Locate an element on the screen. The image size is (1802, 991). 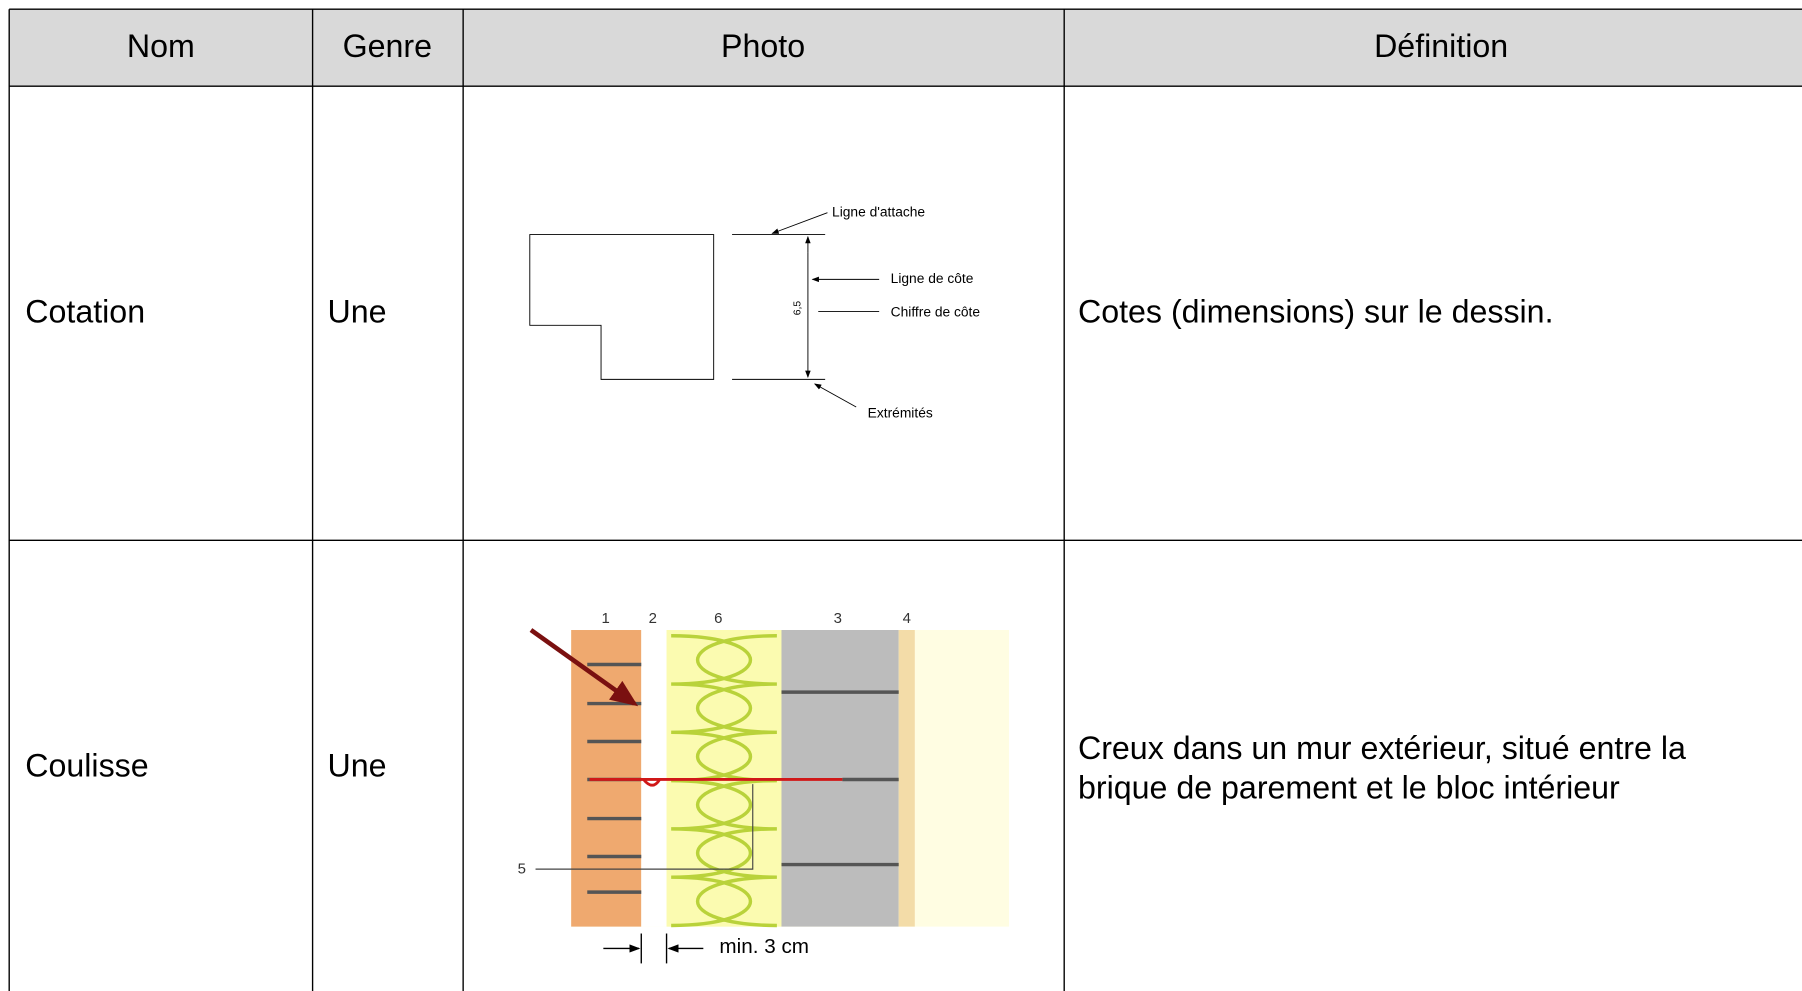
diagram-label: Ligne de côte is located at coordinates (932, 278).